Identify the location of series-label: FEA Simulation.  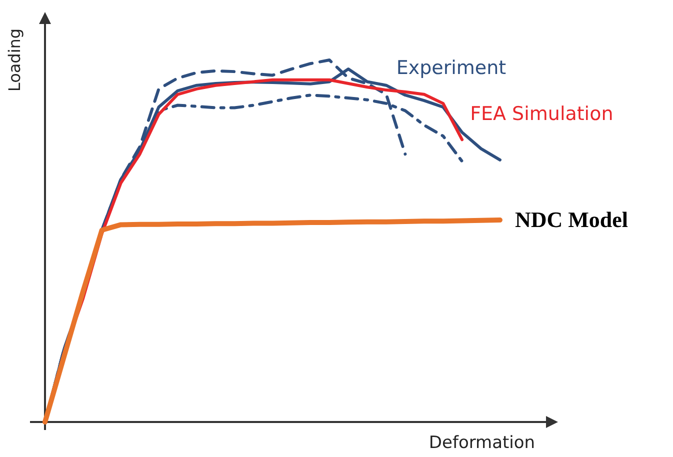
(542, 113).